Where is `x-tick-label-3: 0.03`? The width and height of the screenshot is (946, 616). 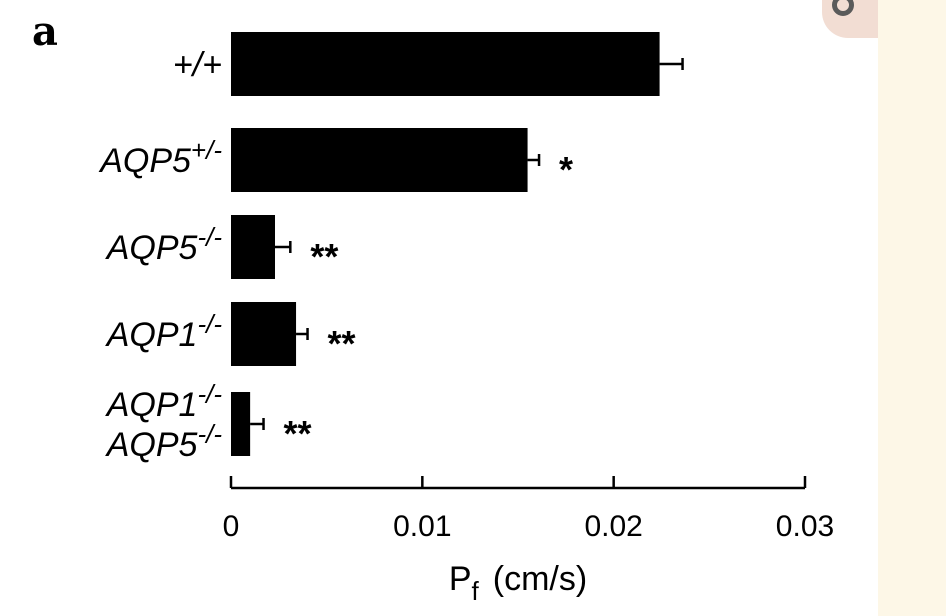 x-tick-label-3: 0.03 is located at coordinates (805, 526).